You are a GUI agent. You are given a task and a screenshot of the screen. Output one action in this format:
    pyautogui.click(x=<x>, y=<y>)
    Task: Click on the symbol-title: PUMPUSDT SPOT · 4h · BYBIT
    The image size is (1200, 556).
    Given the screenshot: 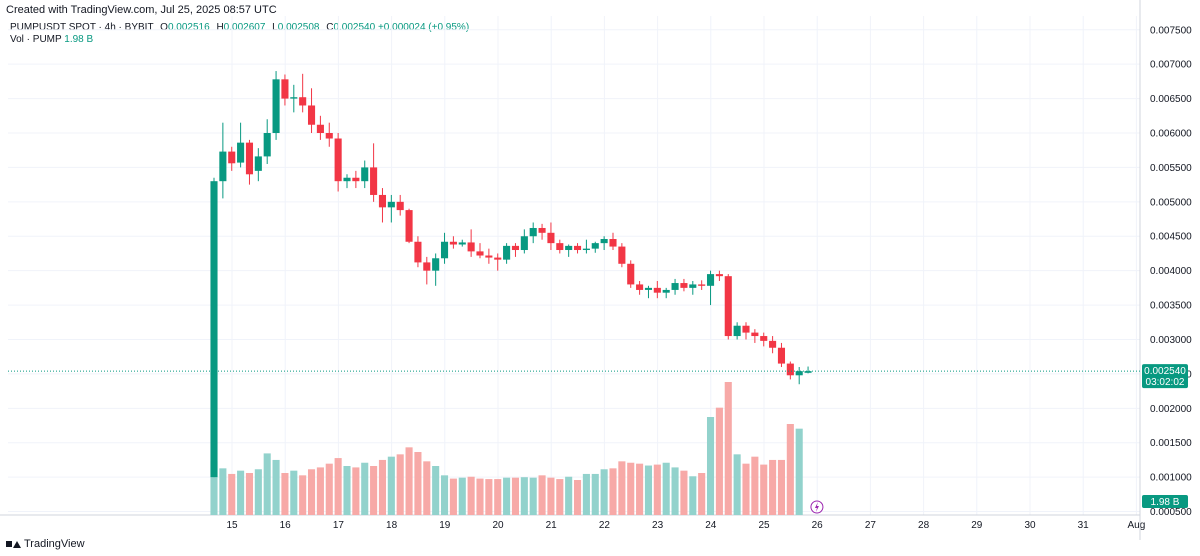 What is the action you would take?
    pyautogui.click(x=82, y=27)
    